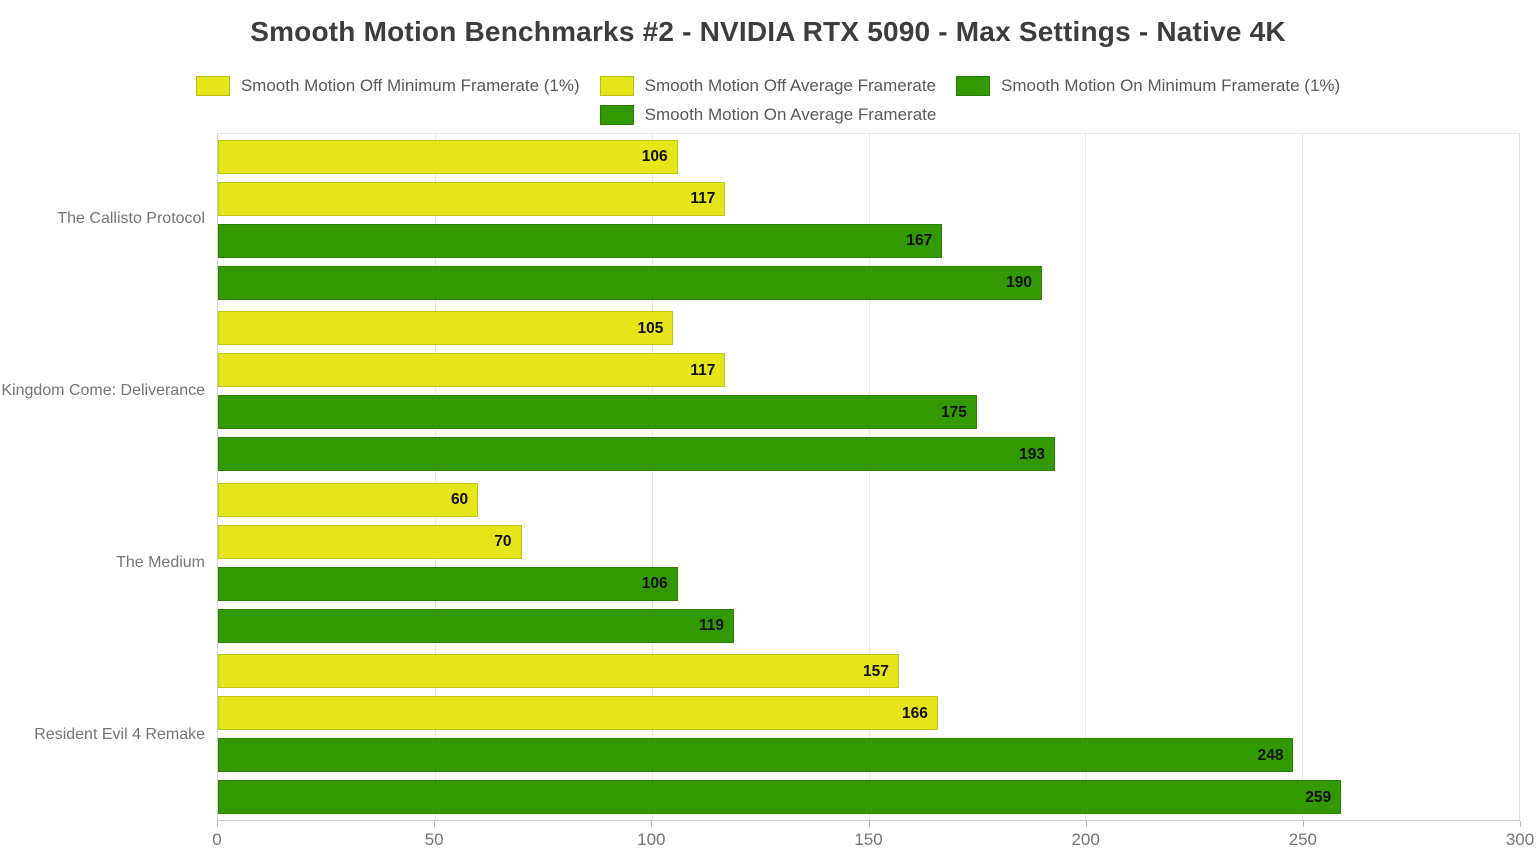  I want to click on legend-item: Smooth Motion On Minimum Framerate (1%), so click(1148, 85).